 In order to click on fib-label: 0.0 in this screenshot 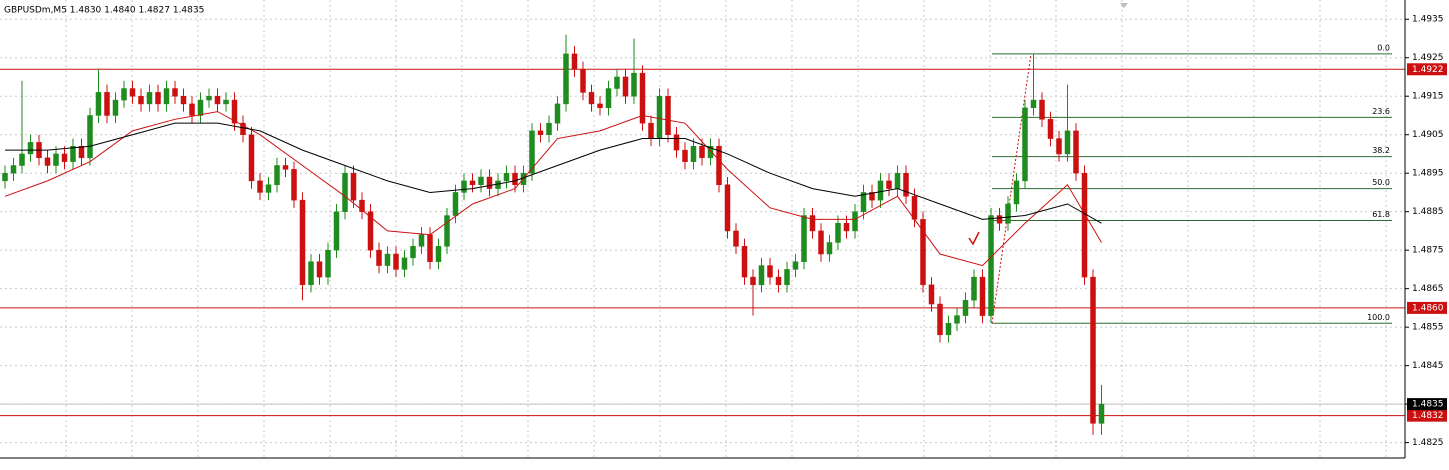, I will do `click(1383, 47)`.